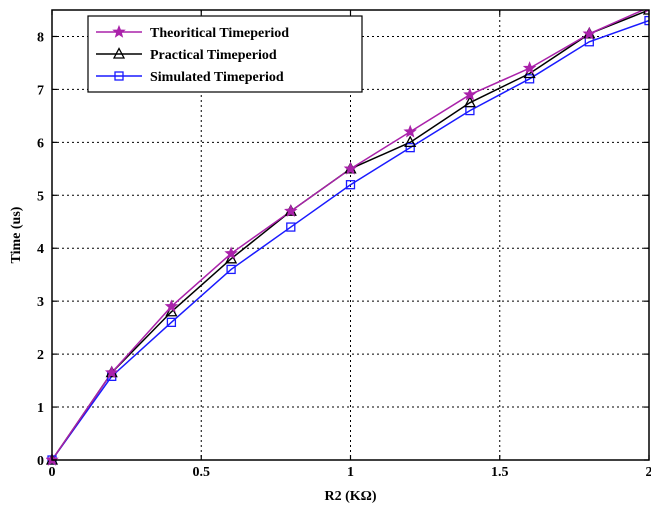  Describe the element at coordinates (40, 461) in the screenshot. I see `y-tick-label: 0` at that location.